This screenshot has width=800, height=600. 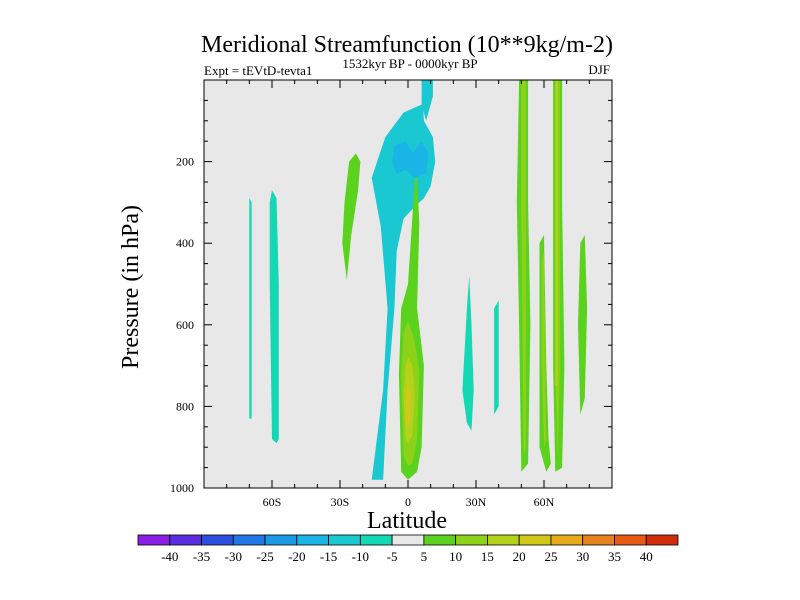 What do you see at coordinates (185, 162) in the screenshot?
I see `y-tick-label: 200` at bounding box center [185, 162].